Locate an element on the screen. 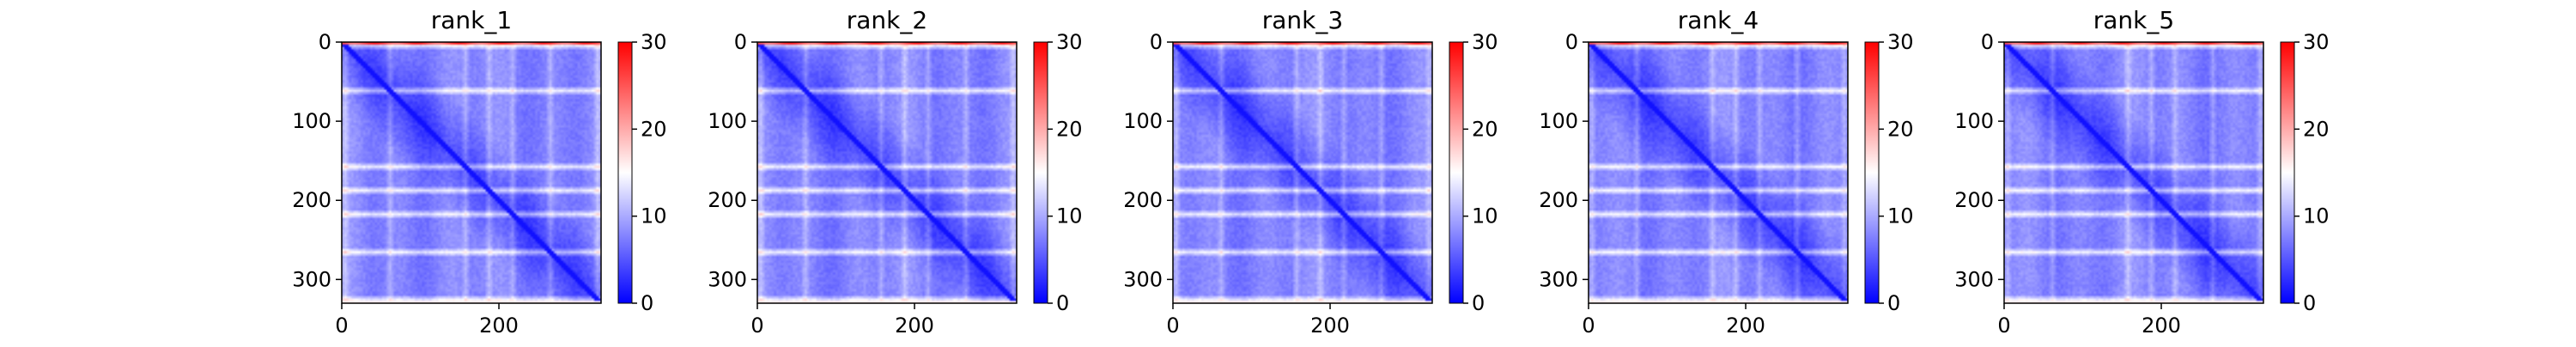 The width and height of the screenshot is (2576, 347). panel-title: rank_4 is located at coordinates (1718, 20).